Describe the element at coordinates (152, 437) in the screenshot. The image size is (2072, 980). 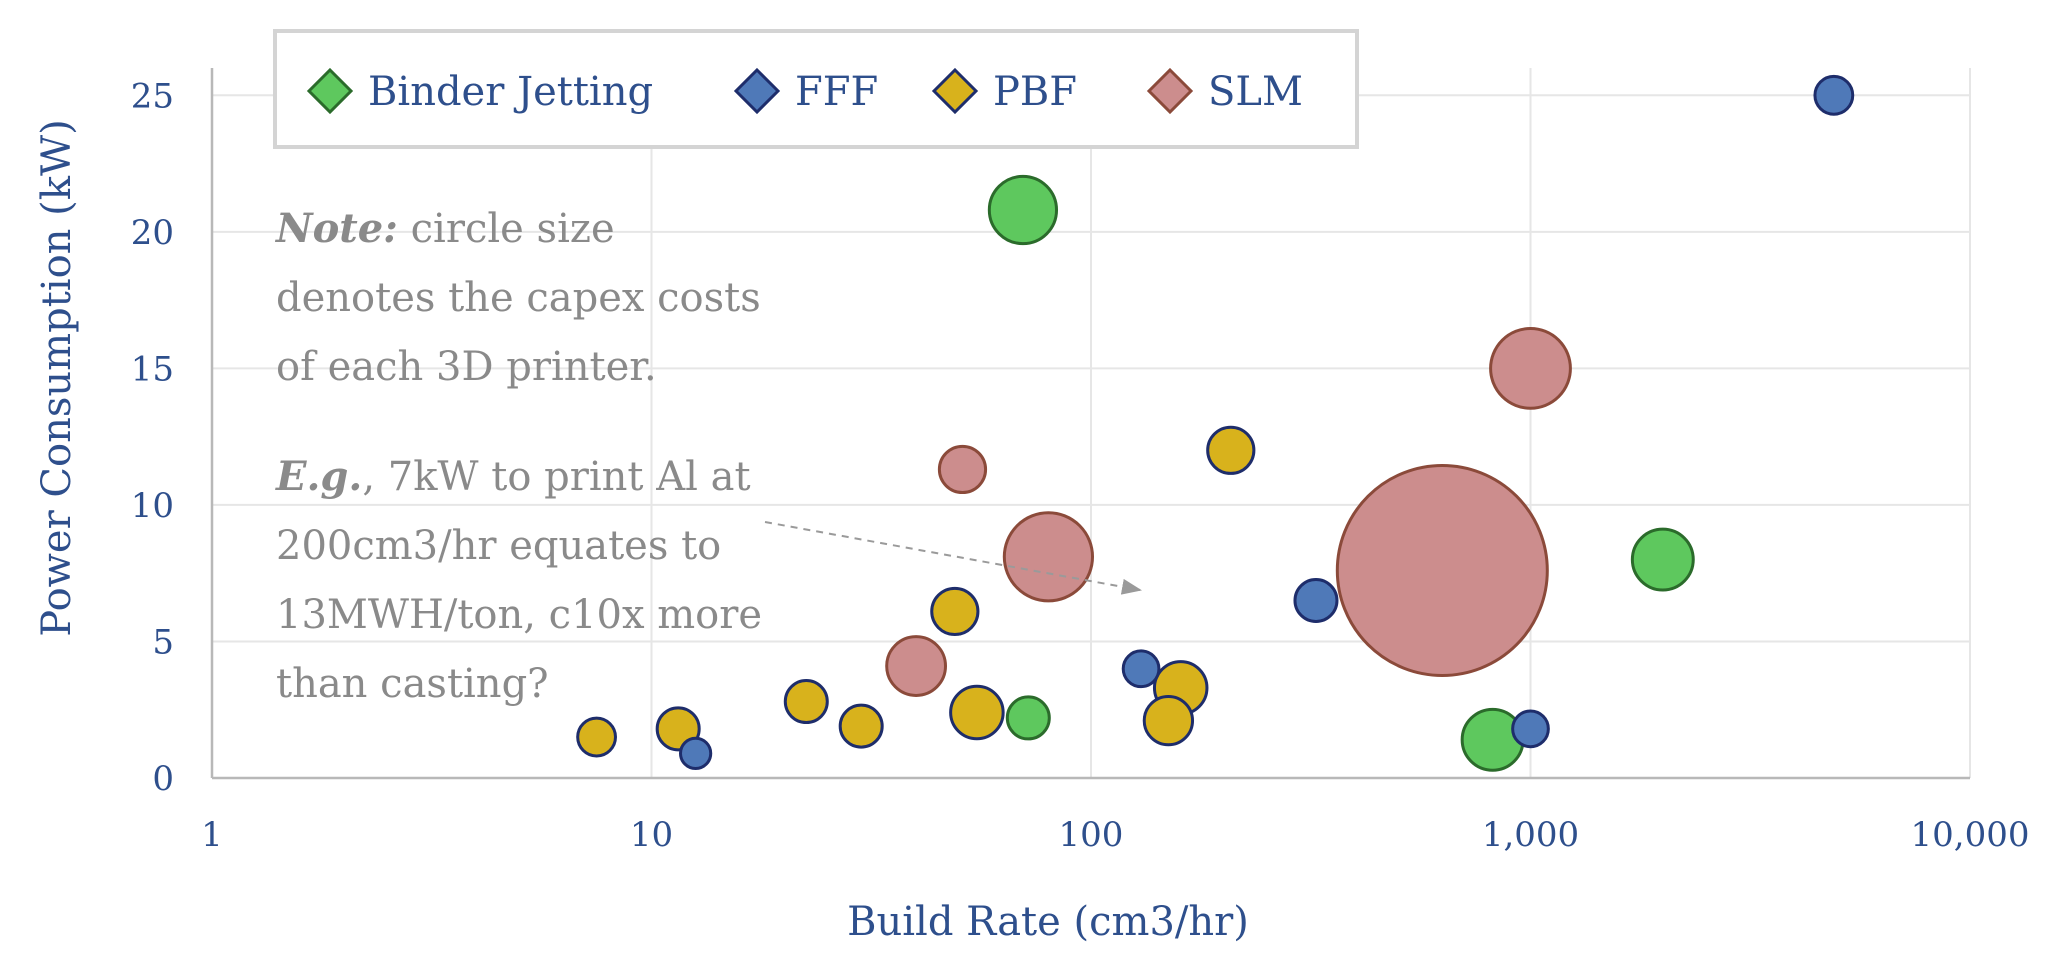
I see `y-axis-ticks: 0 5 10 15 20 25` at that location.